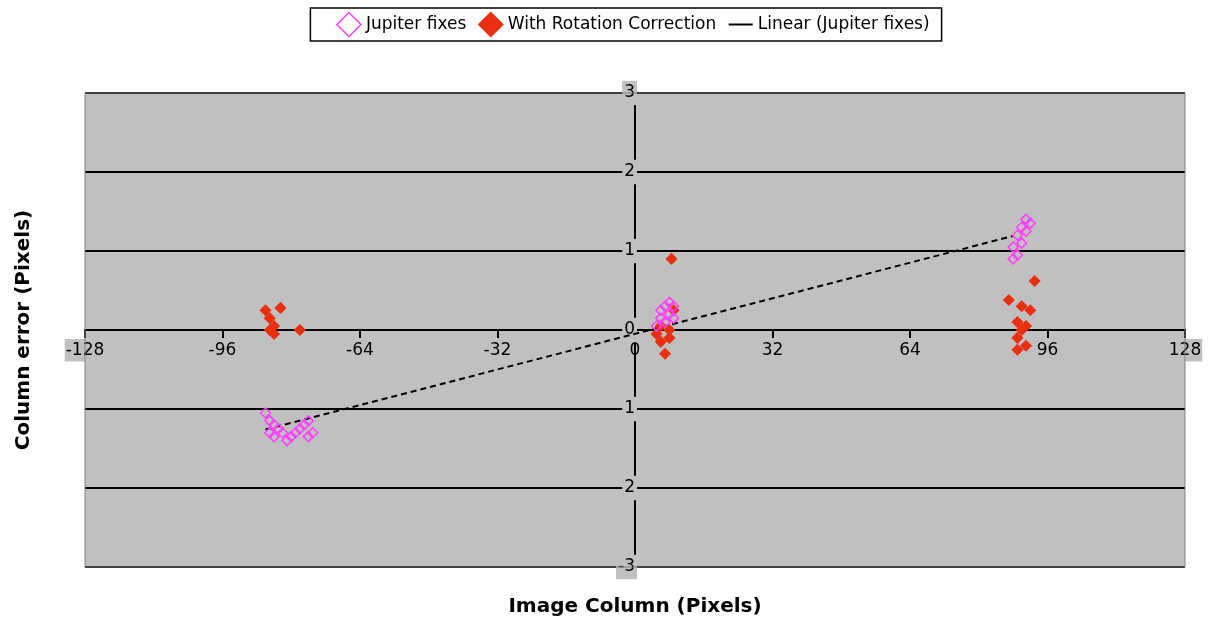 The width and height of the screenshot is (1215, 625). Describe the element at coordinates (612, 22) in the screenshot. I see `legend-label: With Rotation Correction` at that location.